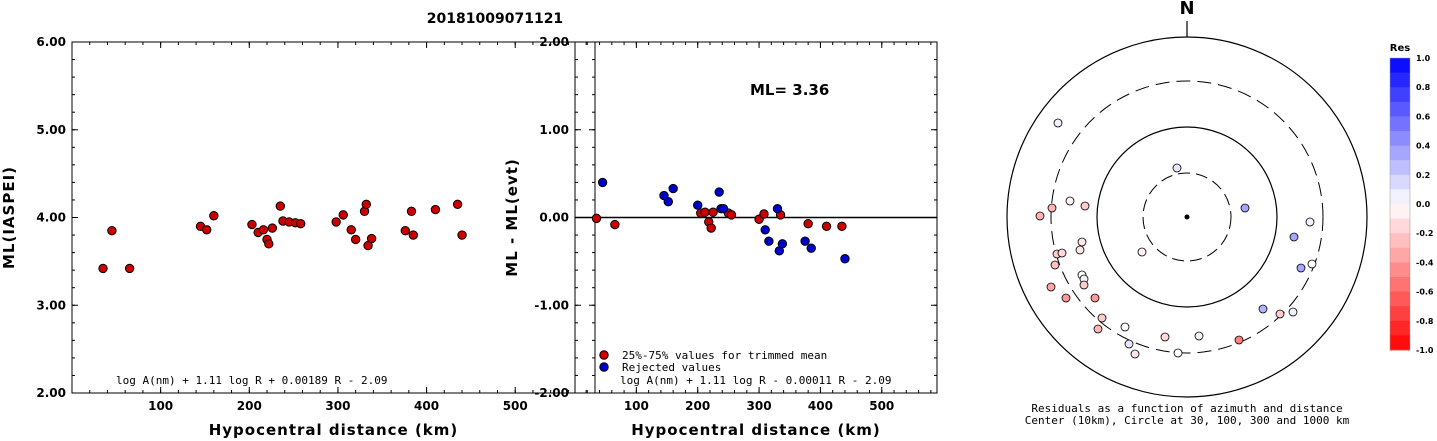 The height and width of the screenshot is (441, 1437). I want to click on circle-300km, so click(1187, 217).